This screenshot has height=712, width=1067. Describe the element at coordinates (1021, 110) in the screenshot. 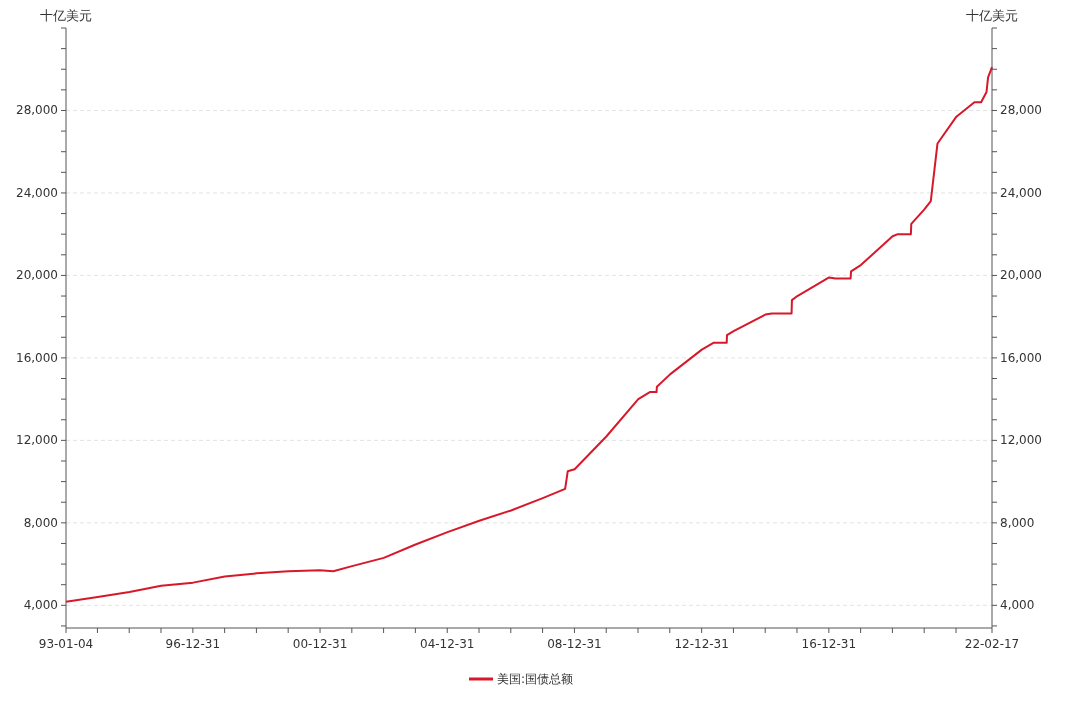

I see `y2-tick-label: 28,000` at that location.